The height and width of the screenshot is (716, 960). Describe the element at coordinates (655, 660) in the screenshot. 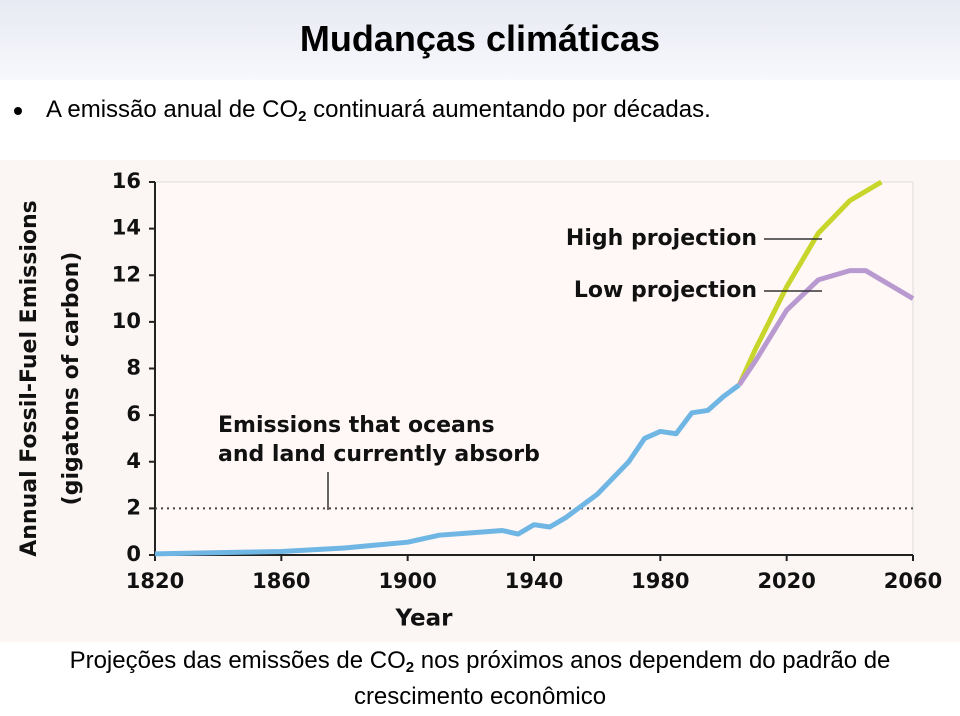

I see `caption-text: nos próximos anos dependem do padrão de` at that location.